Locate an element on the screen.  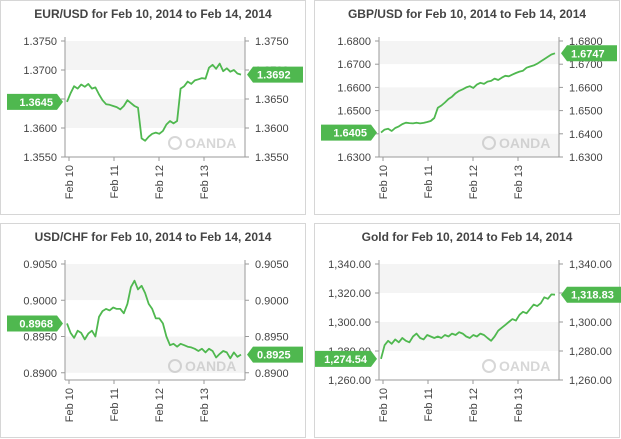
chart-title: GBP/USD for Feb 10, 2014 to Feb 14, 2014 is located at coordinates (467, 14).